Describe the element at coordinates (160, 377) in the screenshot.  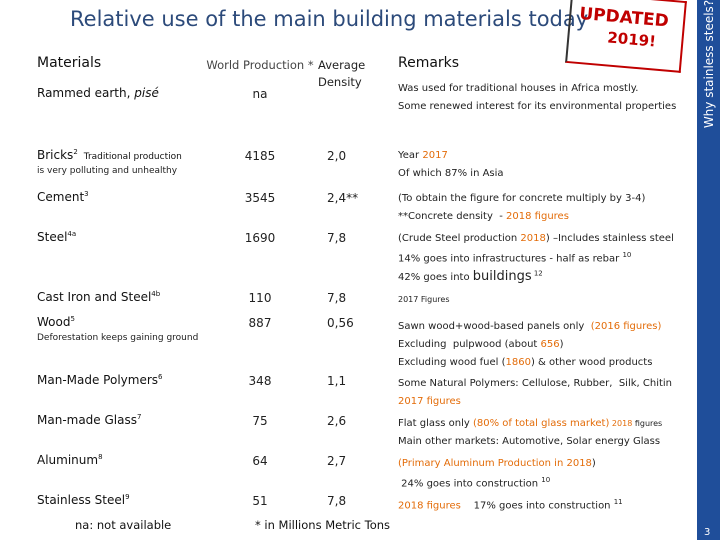
I see `footnote-ref: 6` at that location.